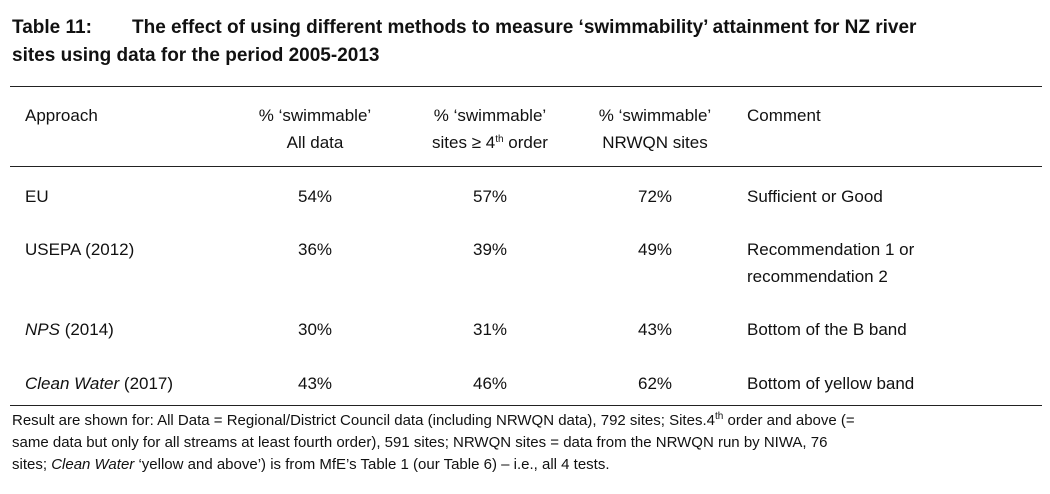  I want to click on row-clean-water-comment: Bottom of yellow band, so click(831, 383).